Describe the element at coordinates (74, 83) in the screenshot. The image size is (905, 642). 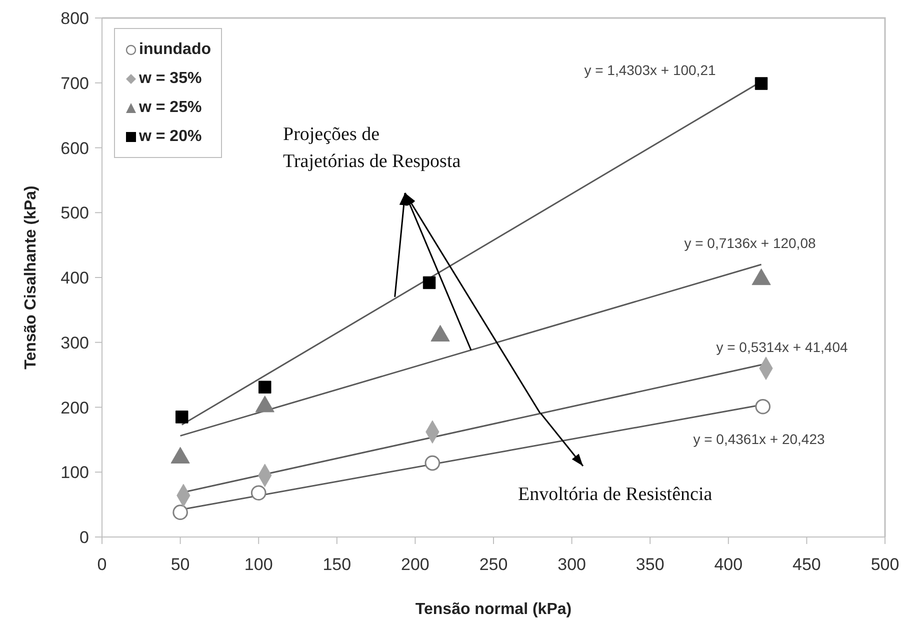
I see `y-tick-label: 700` at that location.